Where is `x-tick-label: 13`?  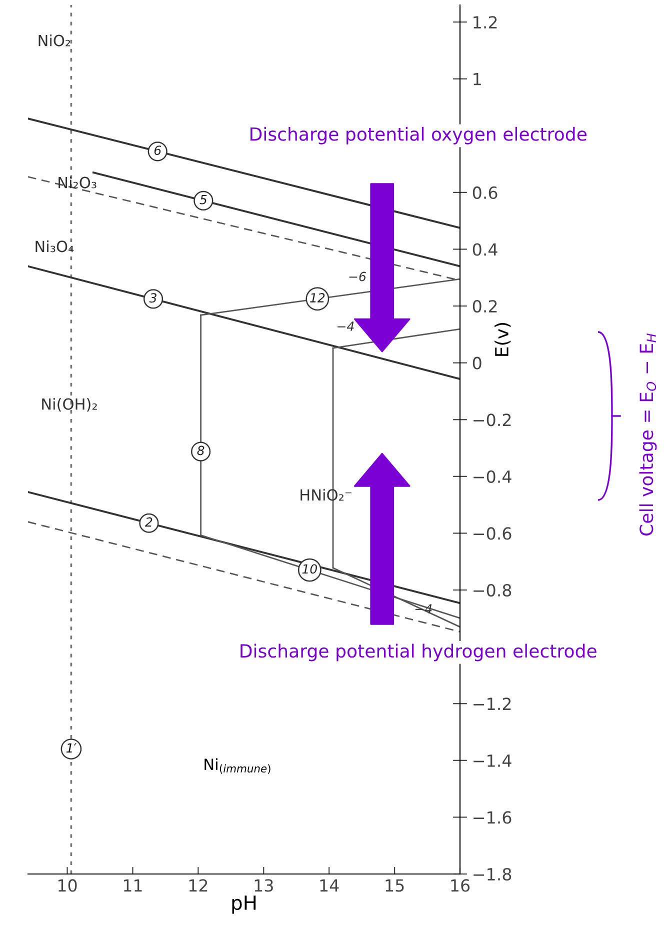 x-tick-label: 13 is located at coordinates (263, 885).